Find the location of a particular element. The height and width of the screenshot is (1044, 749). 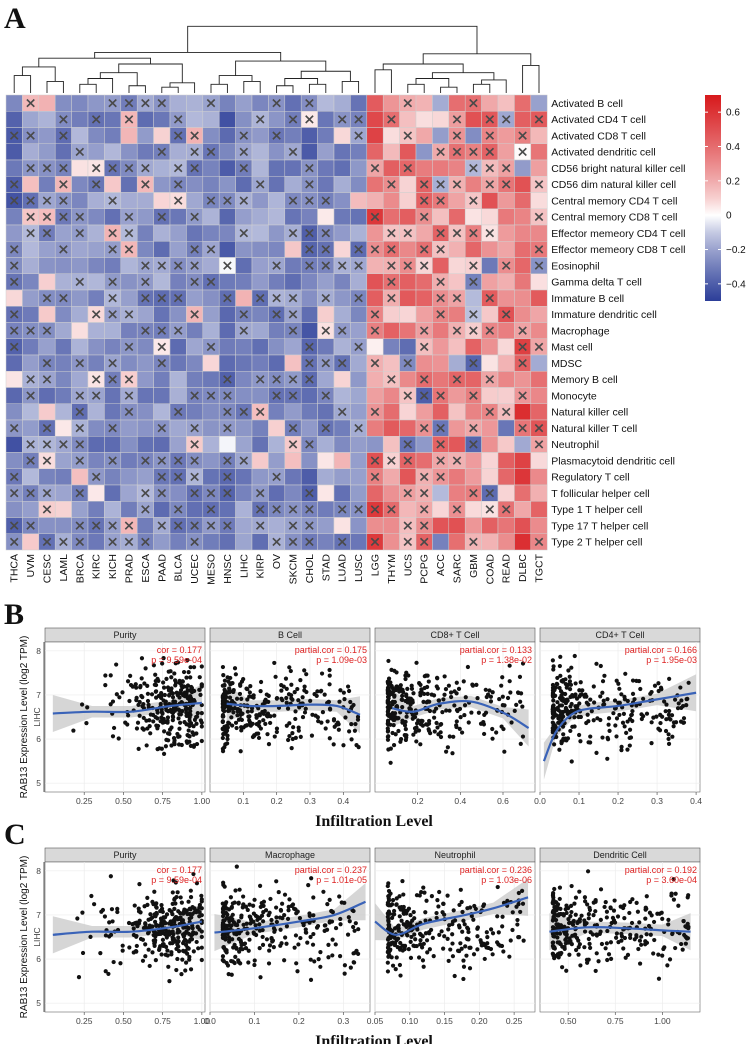

pvalue-annotation-2: p = 1.38e-02 is located at coordinates (506, 660).